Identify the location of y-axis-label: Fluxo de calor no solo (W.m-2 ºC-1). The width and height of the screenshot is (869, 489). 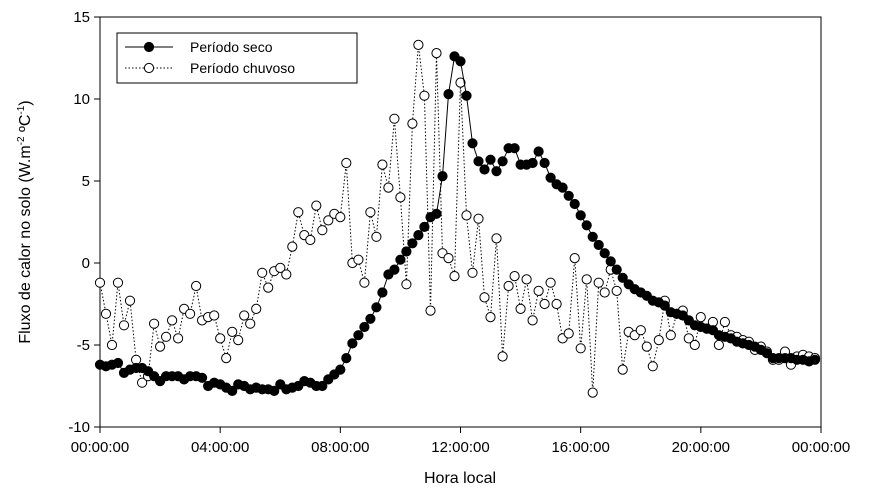
(25, 221).